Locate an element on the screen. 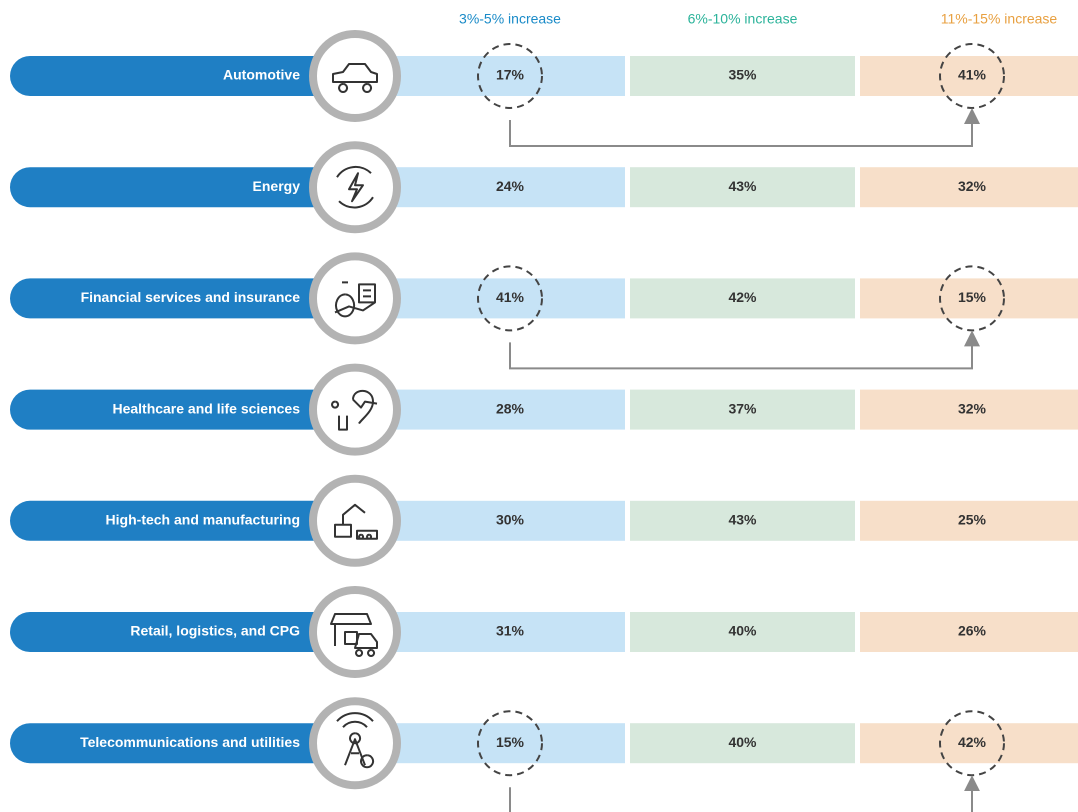  row: Retail, logistics, and CPG 31% 40% 26% is located at coordinates (544, 632).